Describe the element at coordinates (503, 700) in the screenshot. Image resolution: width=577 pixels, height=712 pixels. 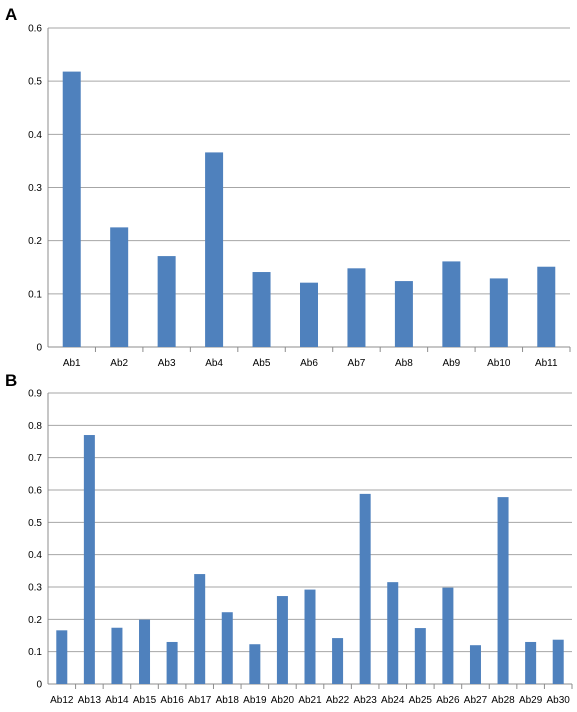
I see `x-tick-label: Ab28` at that location.